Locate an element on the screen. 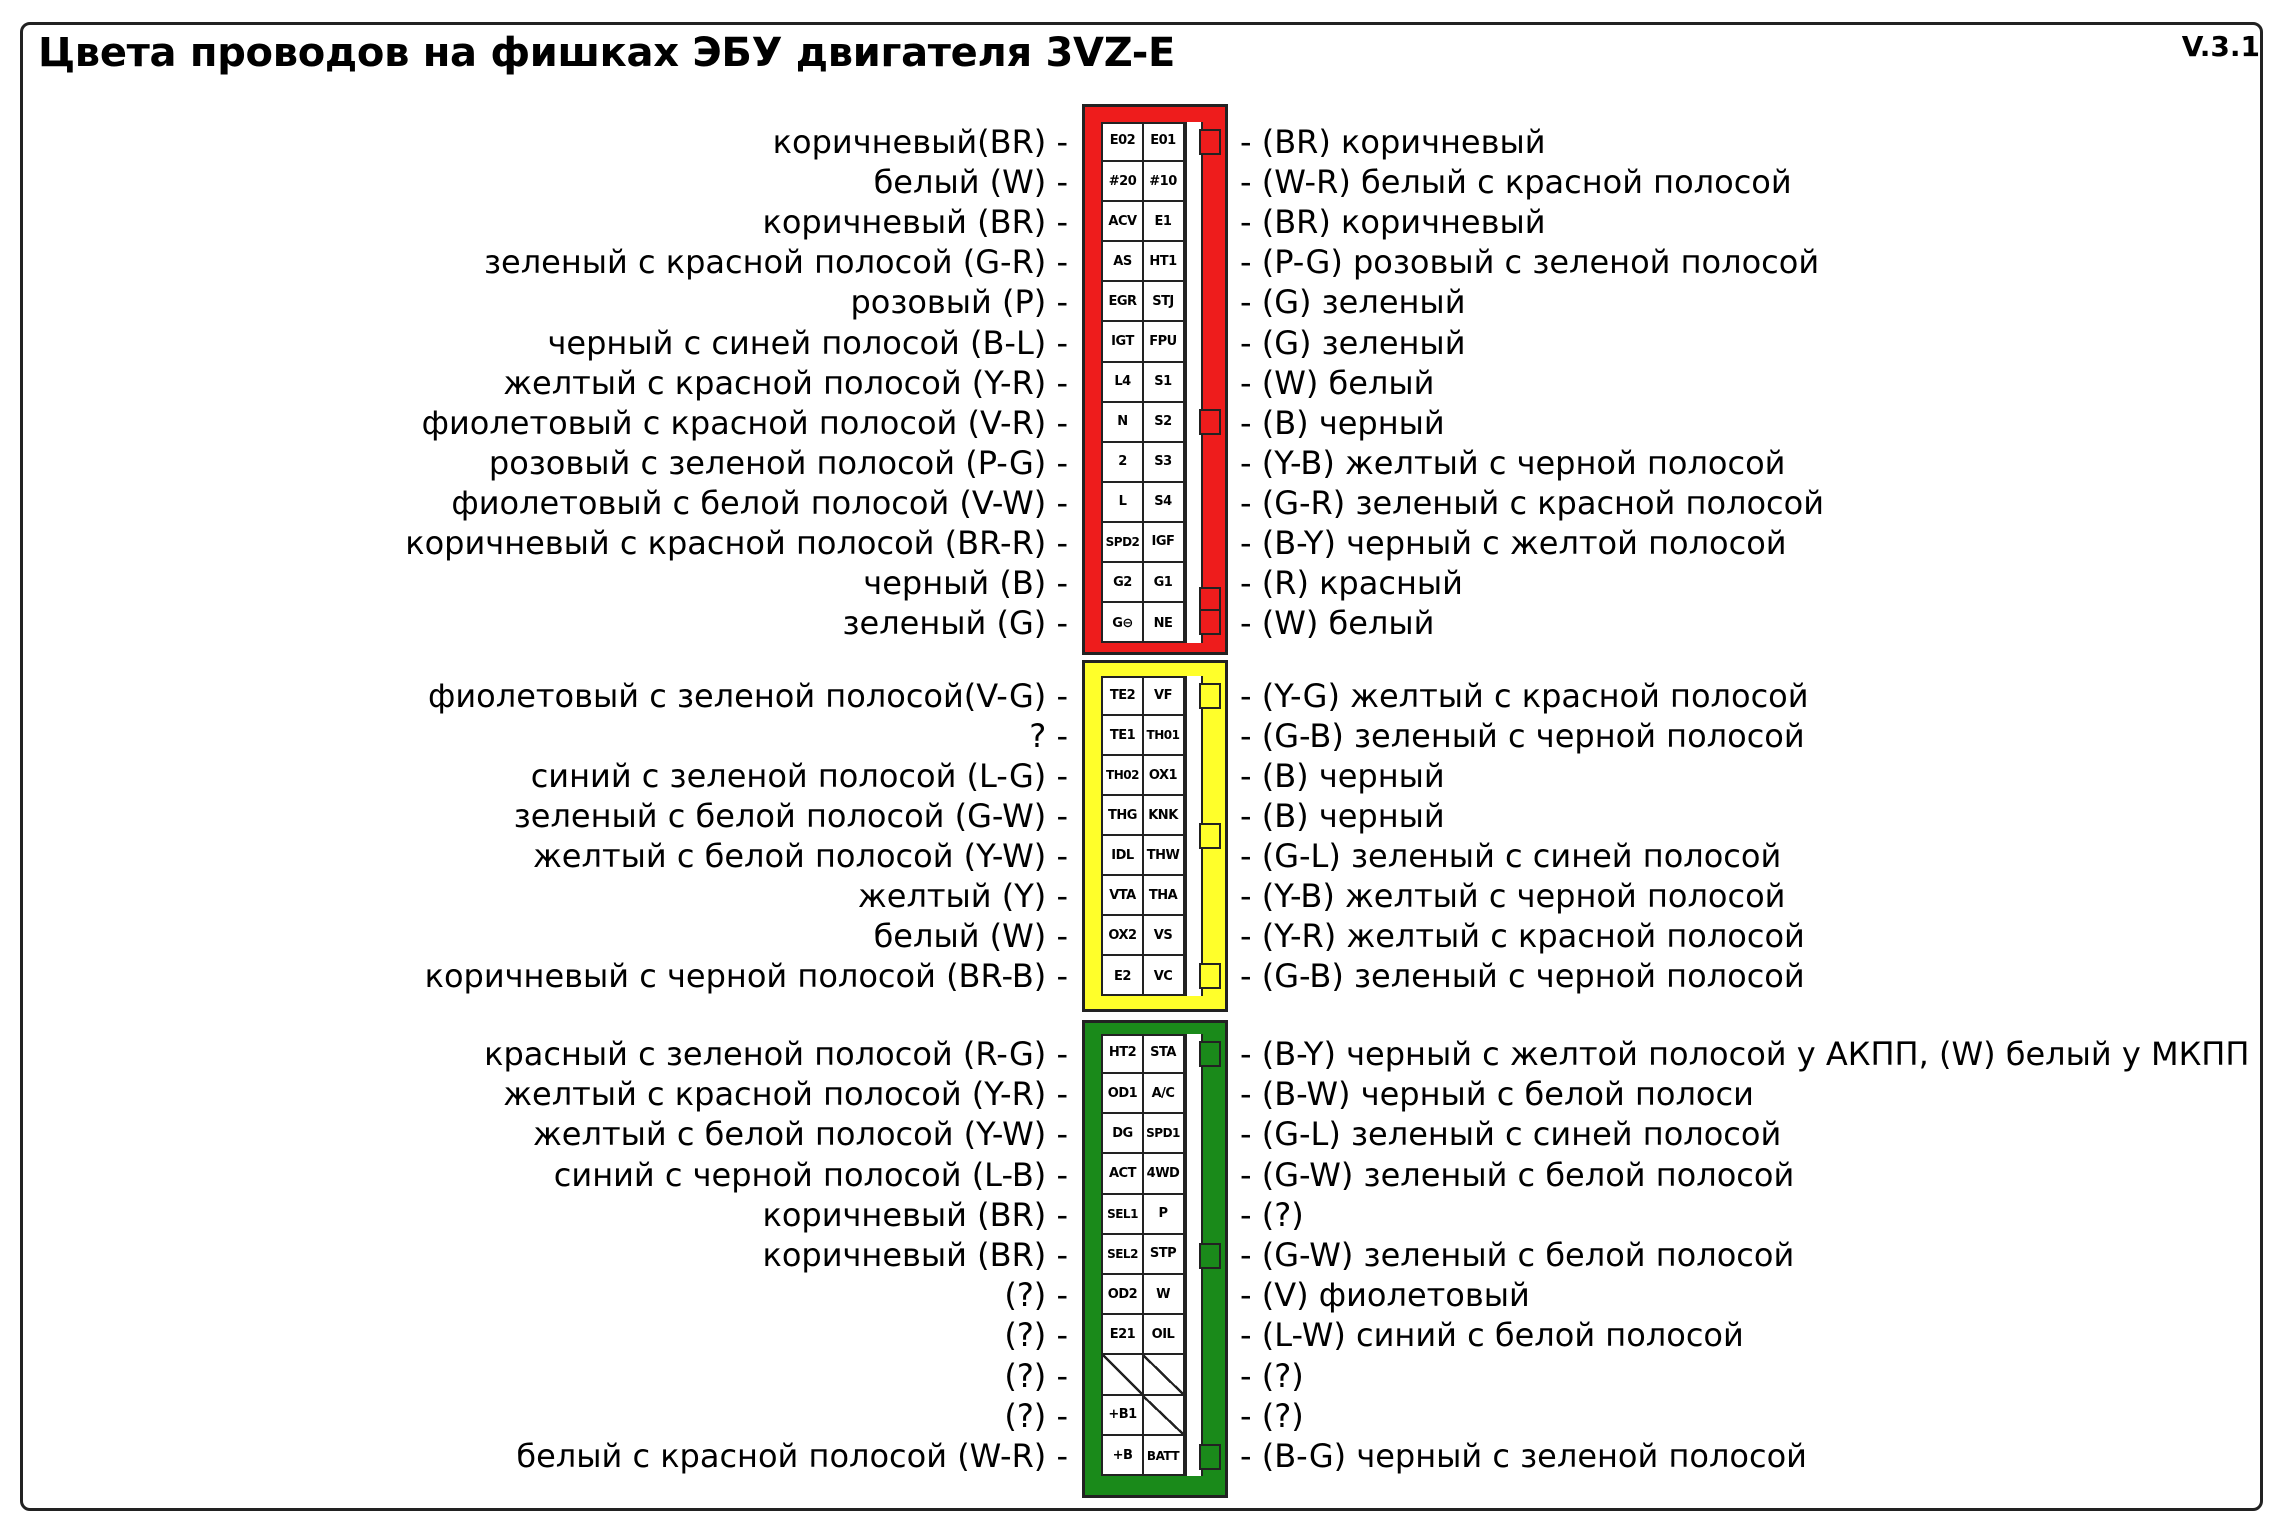 The height and width of the screenshot is (1534, 2286). pin-cell: S3 is located at coordinates (1163, 463).